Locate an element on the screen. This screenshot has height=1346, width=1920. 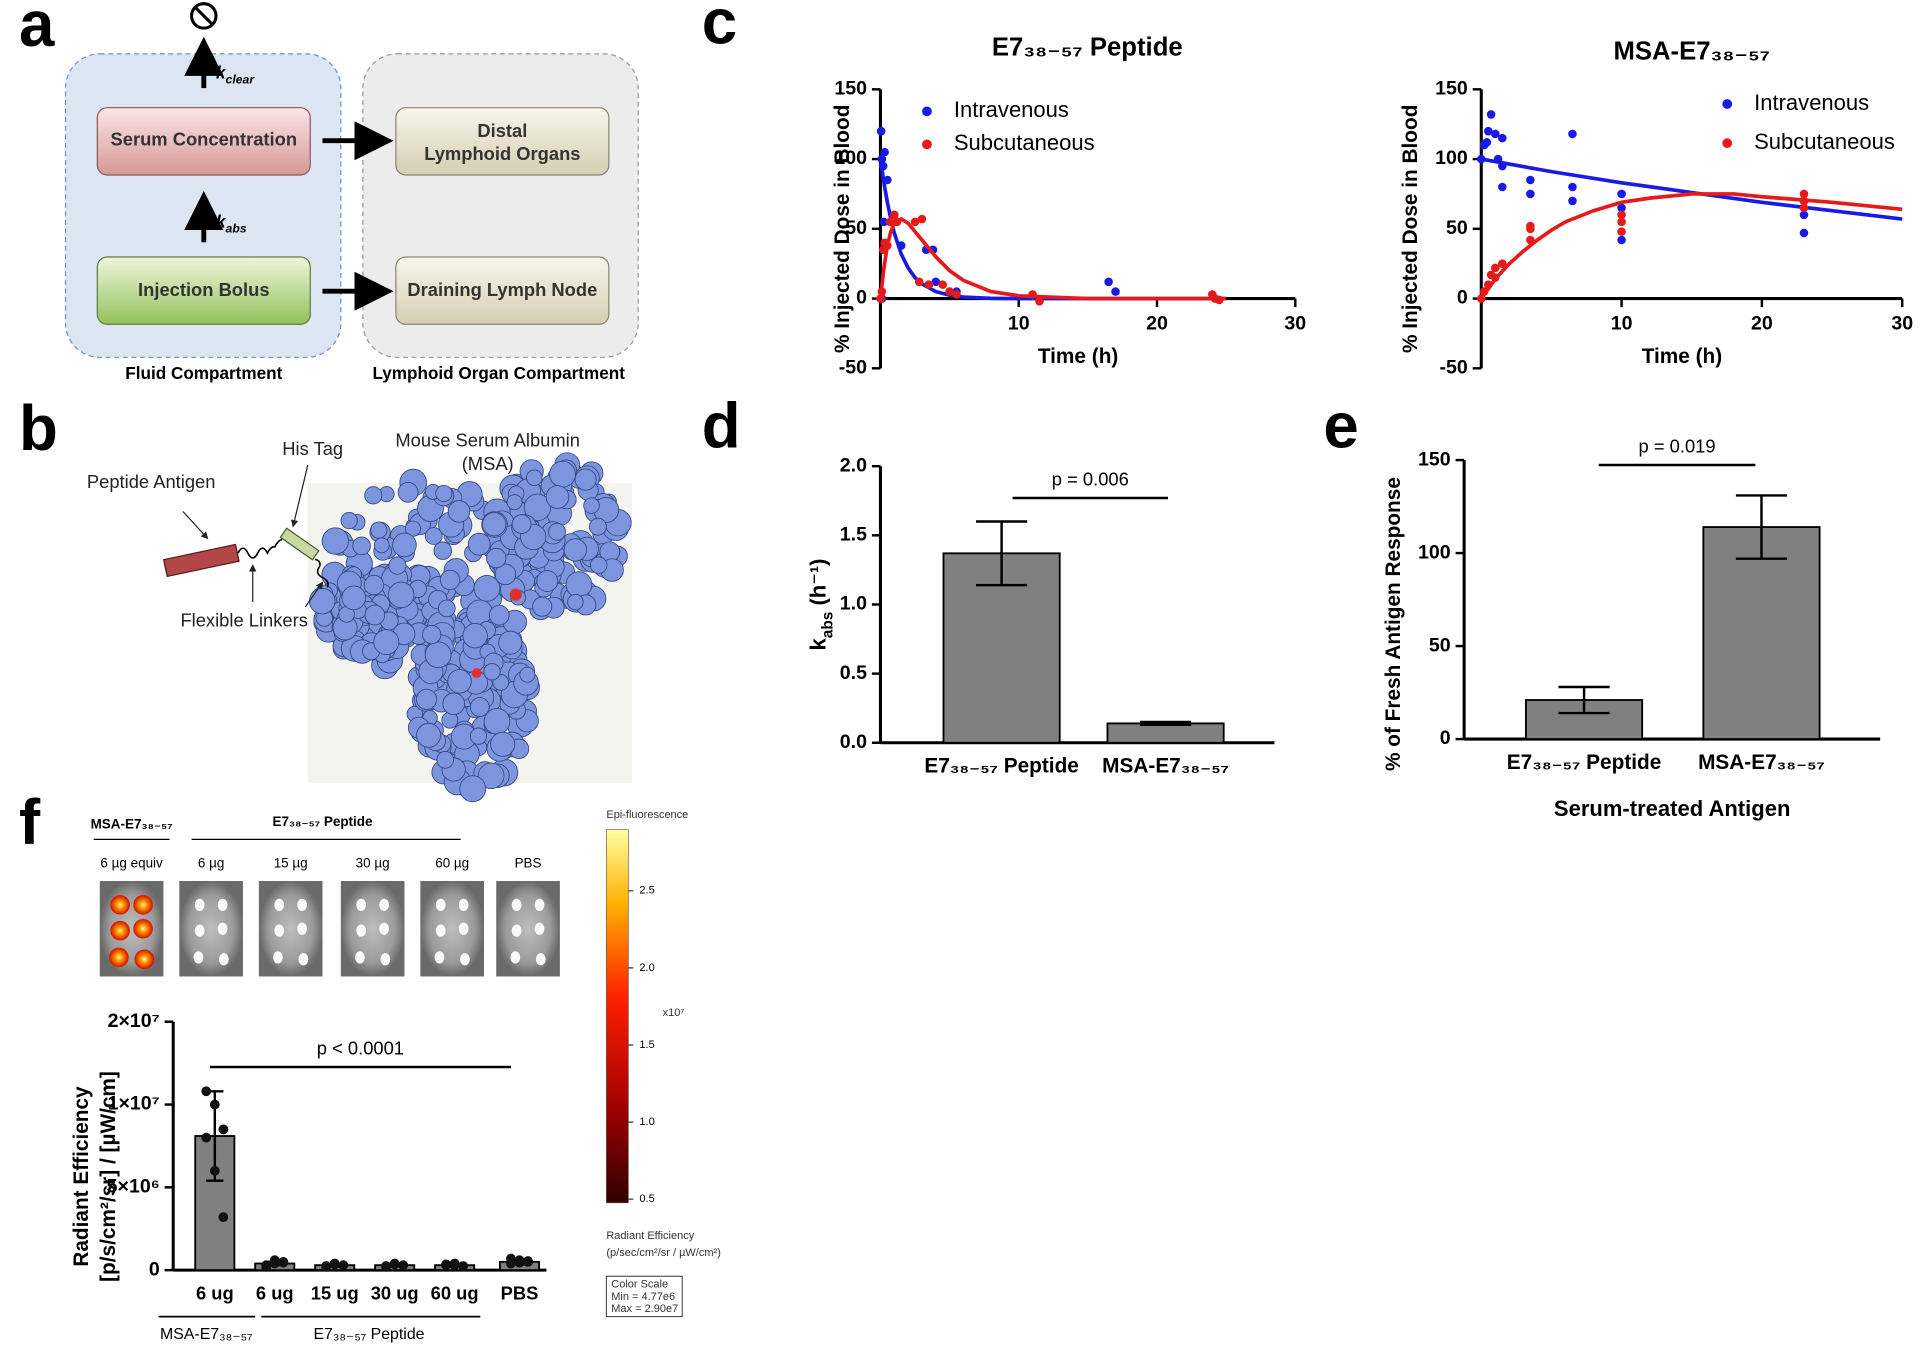
mouse-image is located at coordinates (528, 929).